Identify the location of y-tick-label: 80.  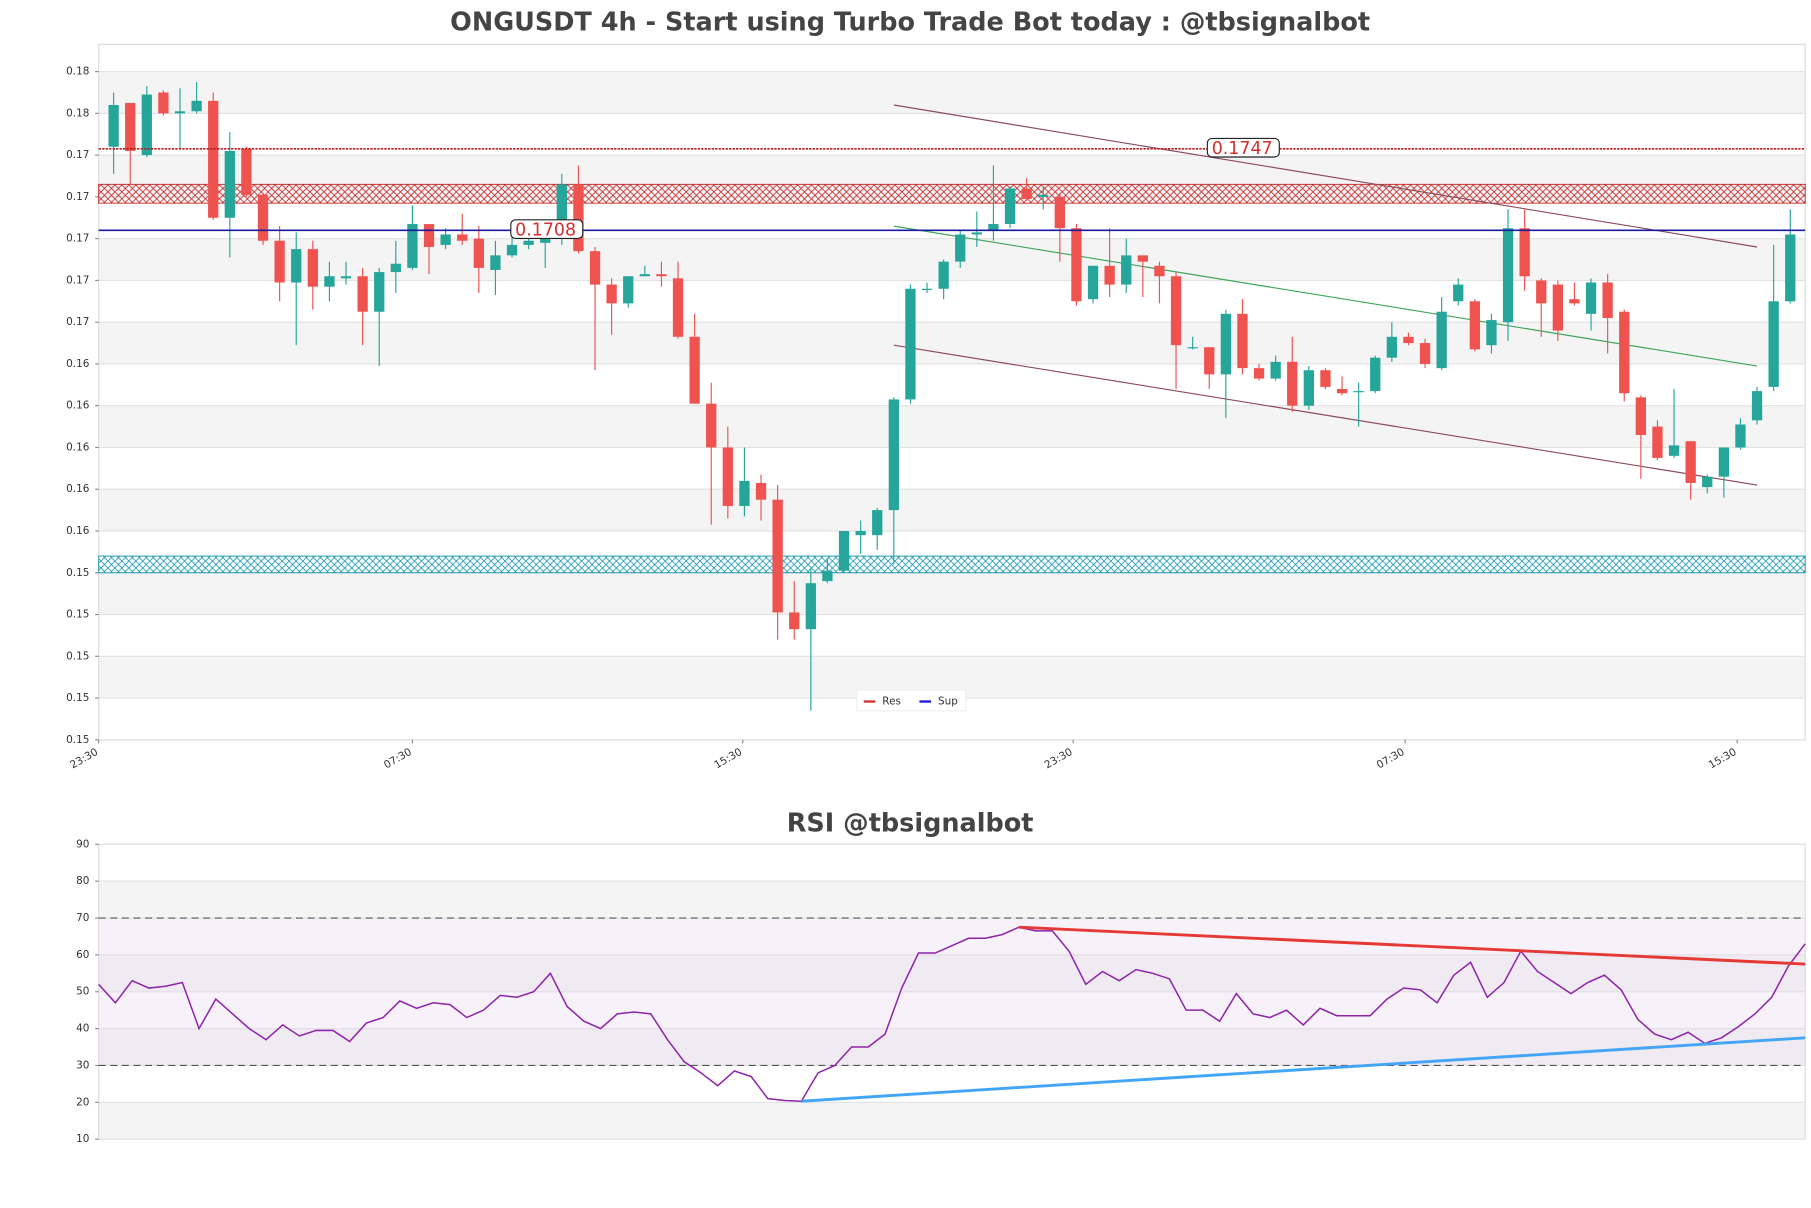
(82, 881).